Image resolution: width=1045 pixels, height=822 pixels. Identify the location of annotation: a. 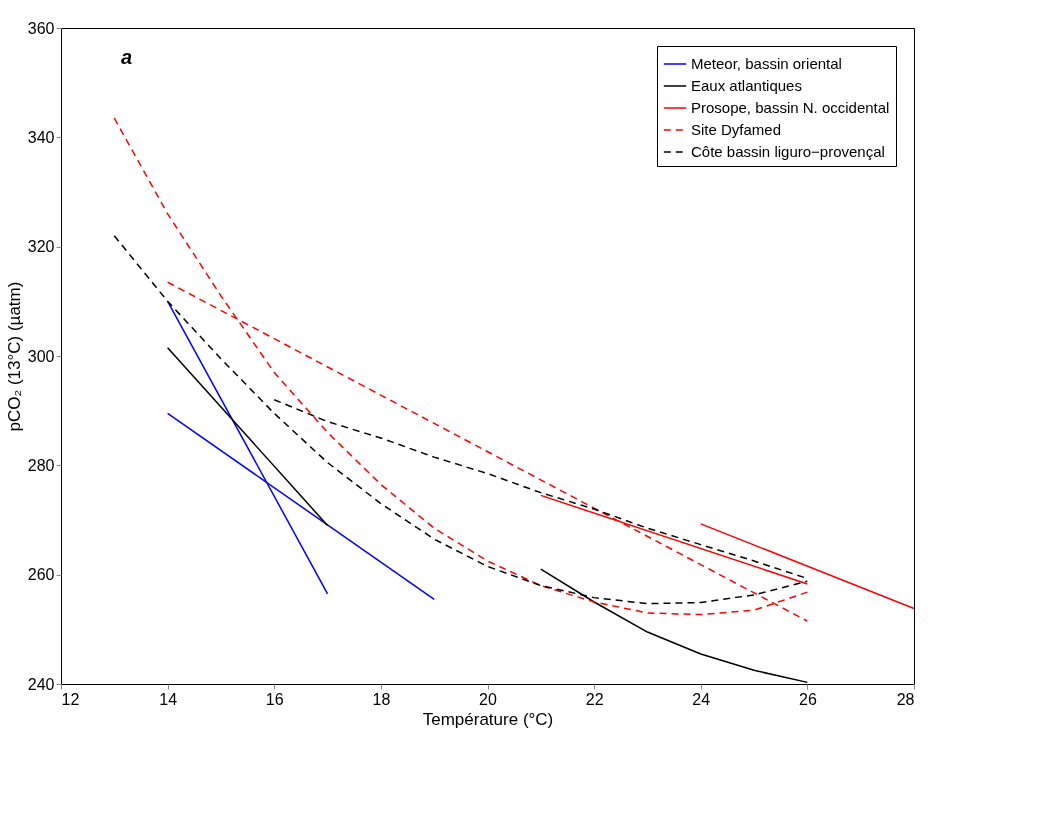
(127, 57).